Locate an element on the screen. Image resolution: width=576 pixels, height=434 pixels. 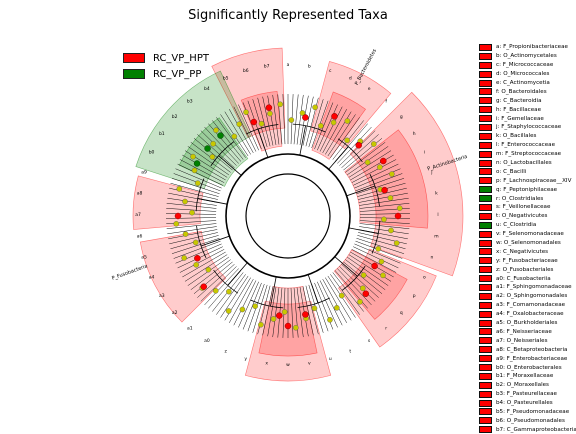
group-label-pp: RC_VP_PP is located at coordinates (177, 74).